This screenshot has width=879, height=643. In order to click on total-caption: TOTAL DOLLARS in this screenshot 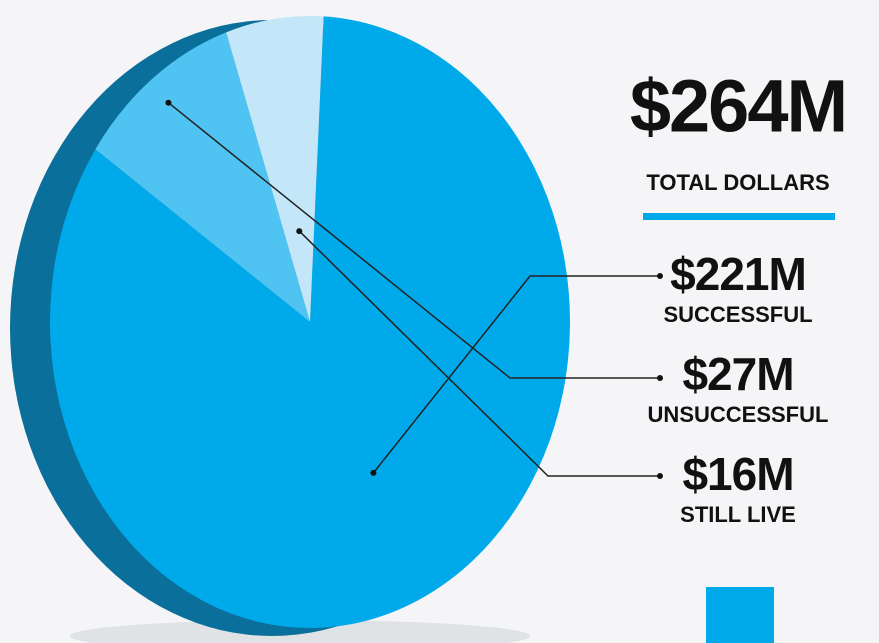, I will do `click(737, 182)`.